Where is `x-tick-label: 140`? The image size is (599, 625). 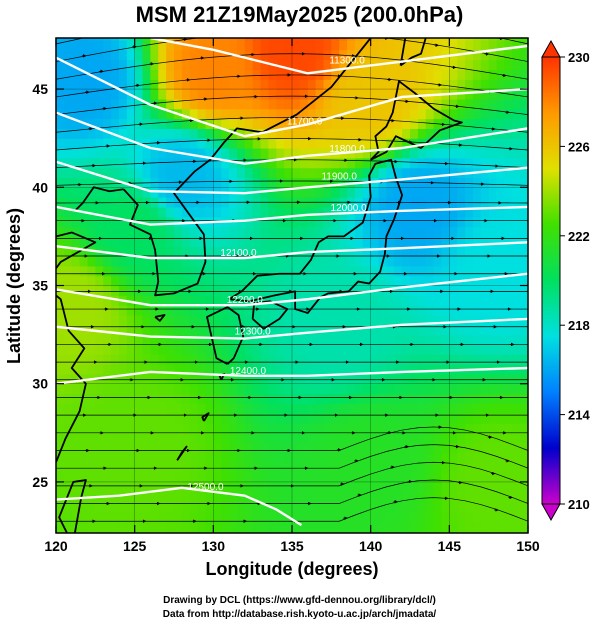
x-tick-label: 140 is located at coordinates (371, 546).